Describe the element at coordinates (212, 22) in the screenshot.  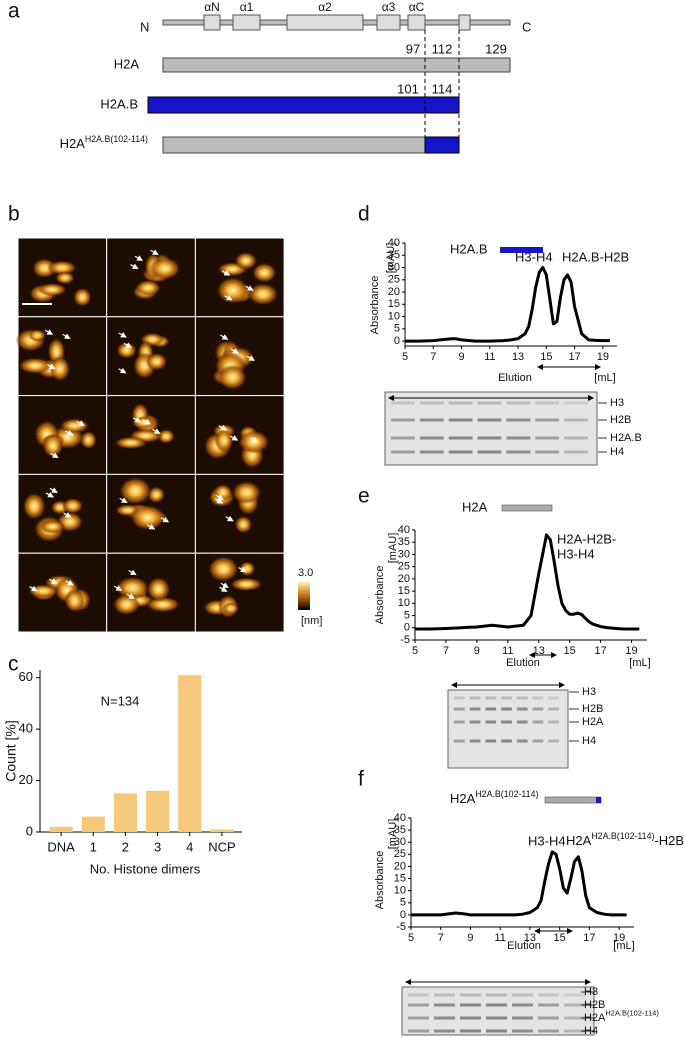
I see `helix-box` at that location.